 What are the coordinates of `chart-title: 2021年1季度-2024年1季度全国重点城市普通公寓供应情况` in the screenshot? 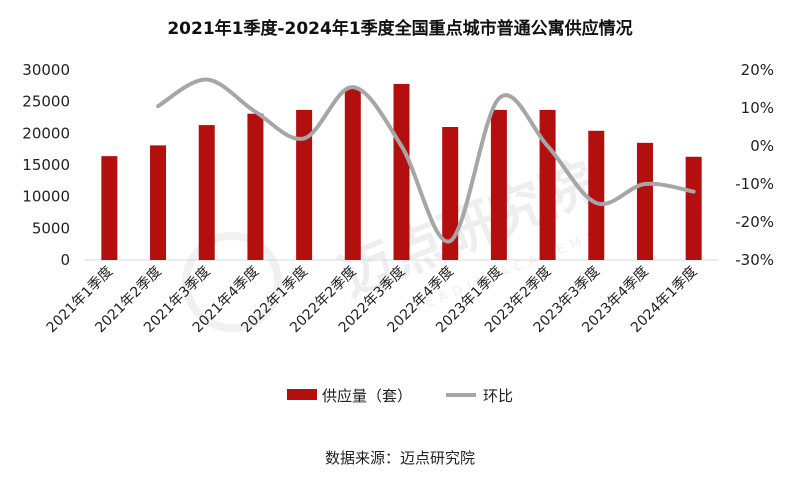 It's located at (399, 28).